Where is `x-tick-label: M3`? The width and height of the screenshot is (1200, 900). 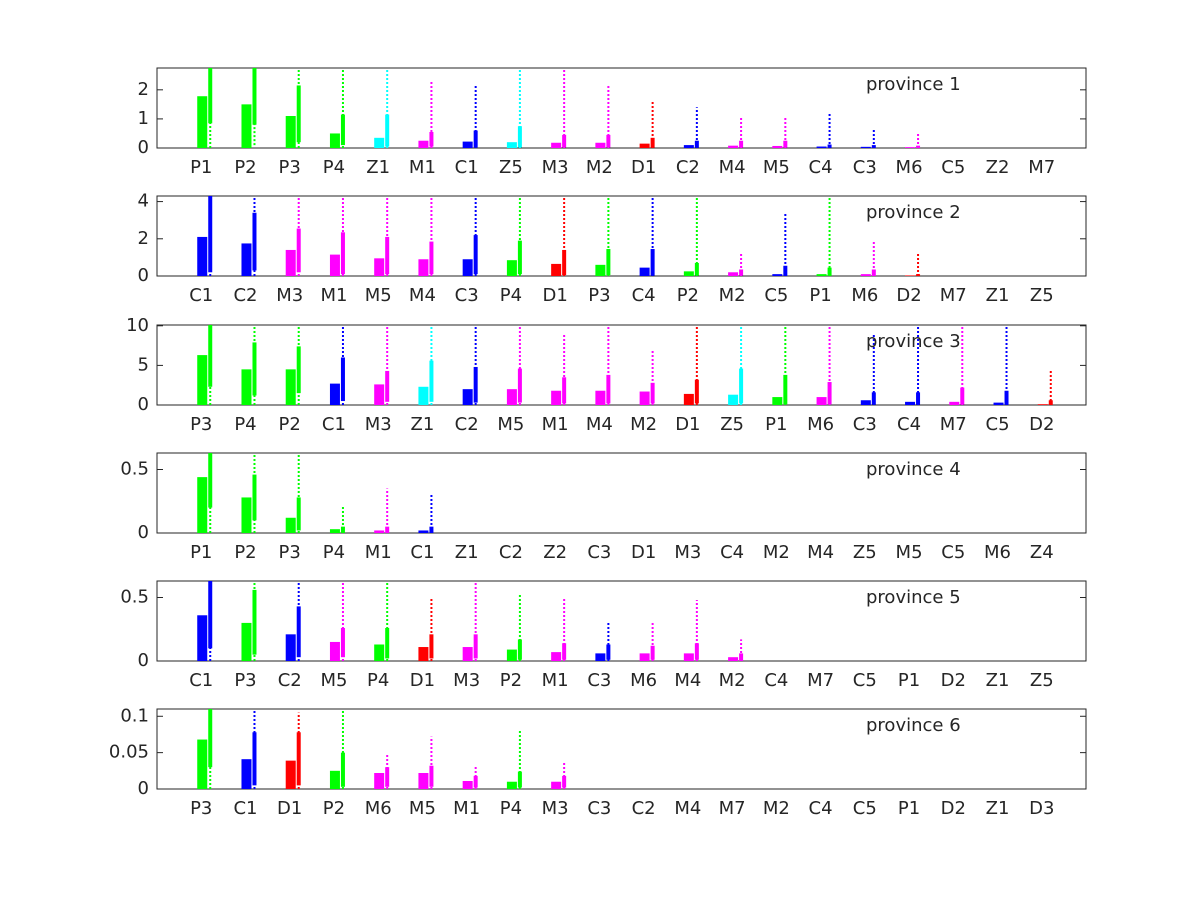
x-tick-label: M3 is located at coordinates (378, 424).